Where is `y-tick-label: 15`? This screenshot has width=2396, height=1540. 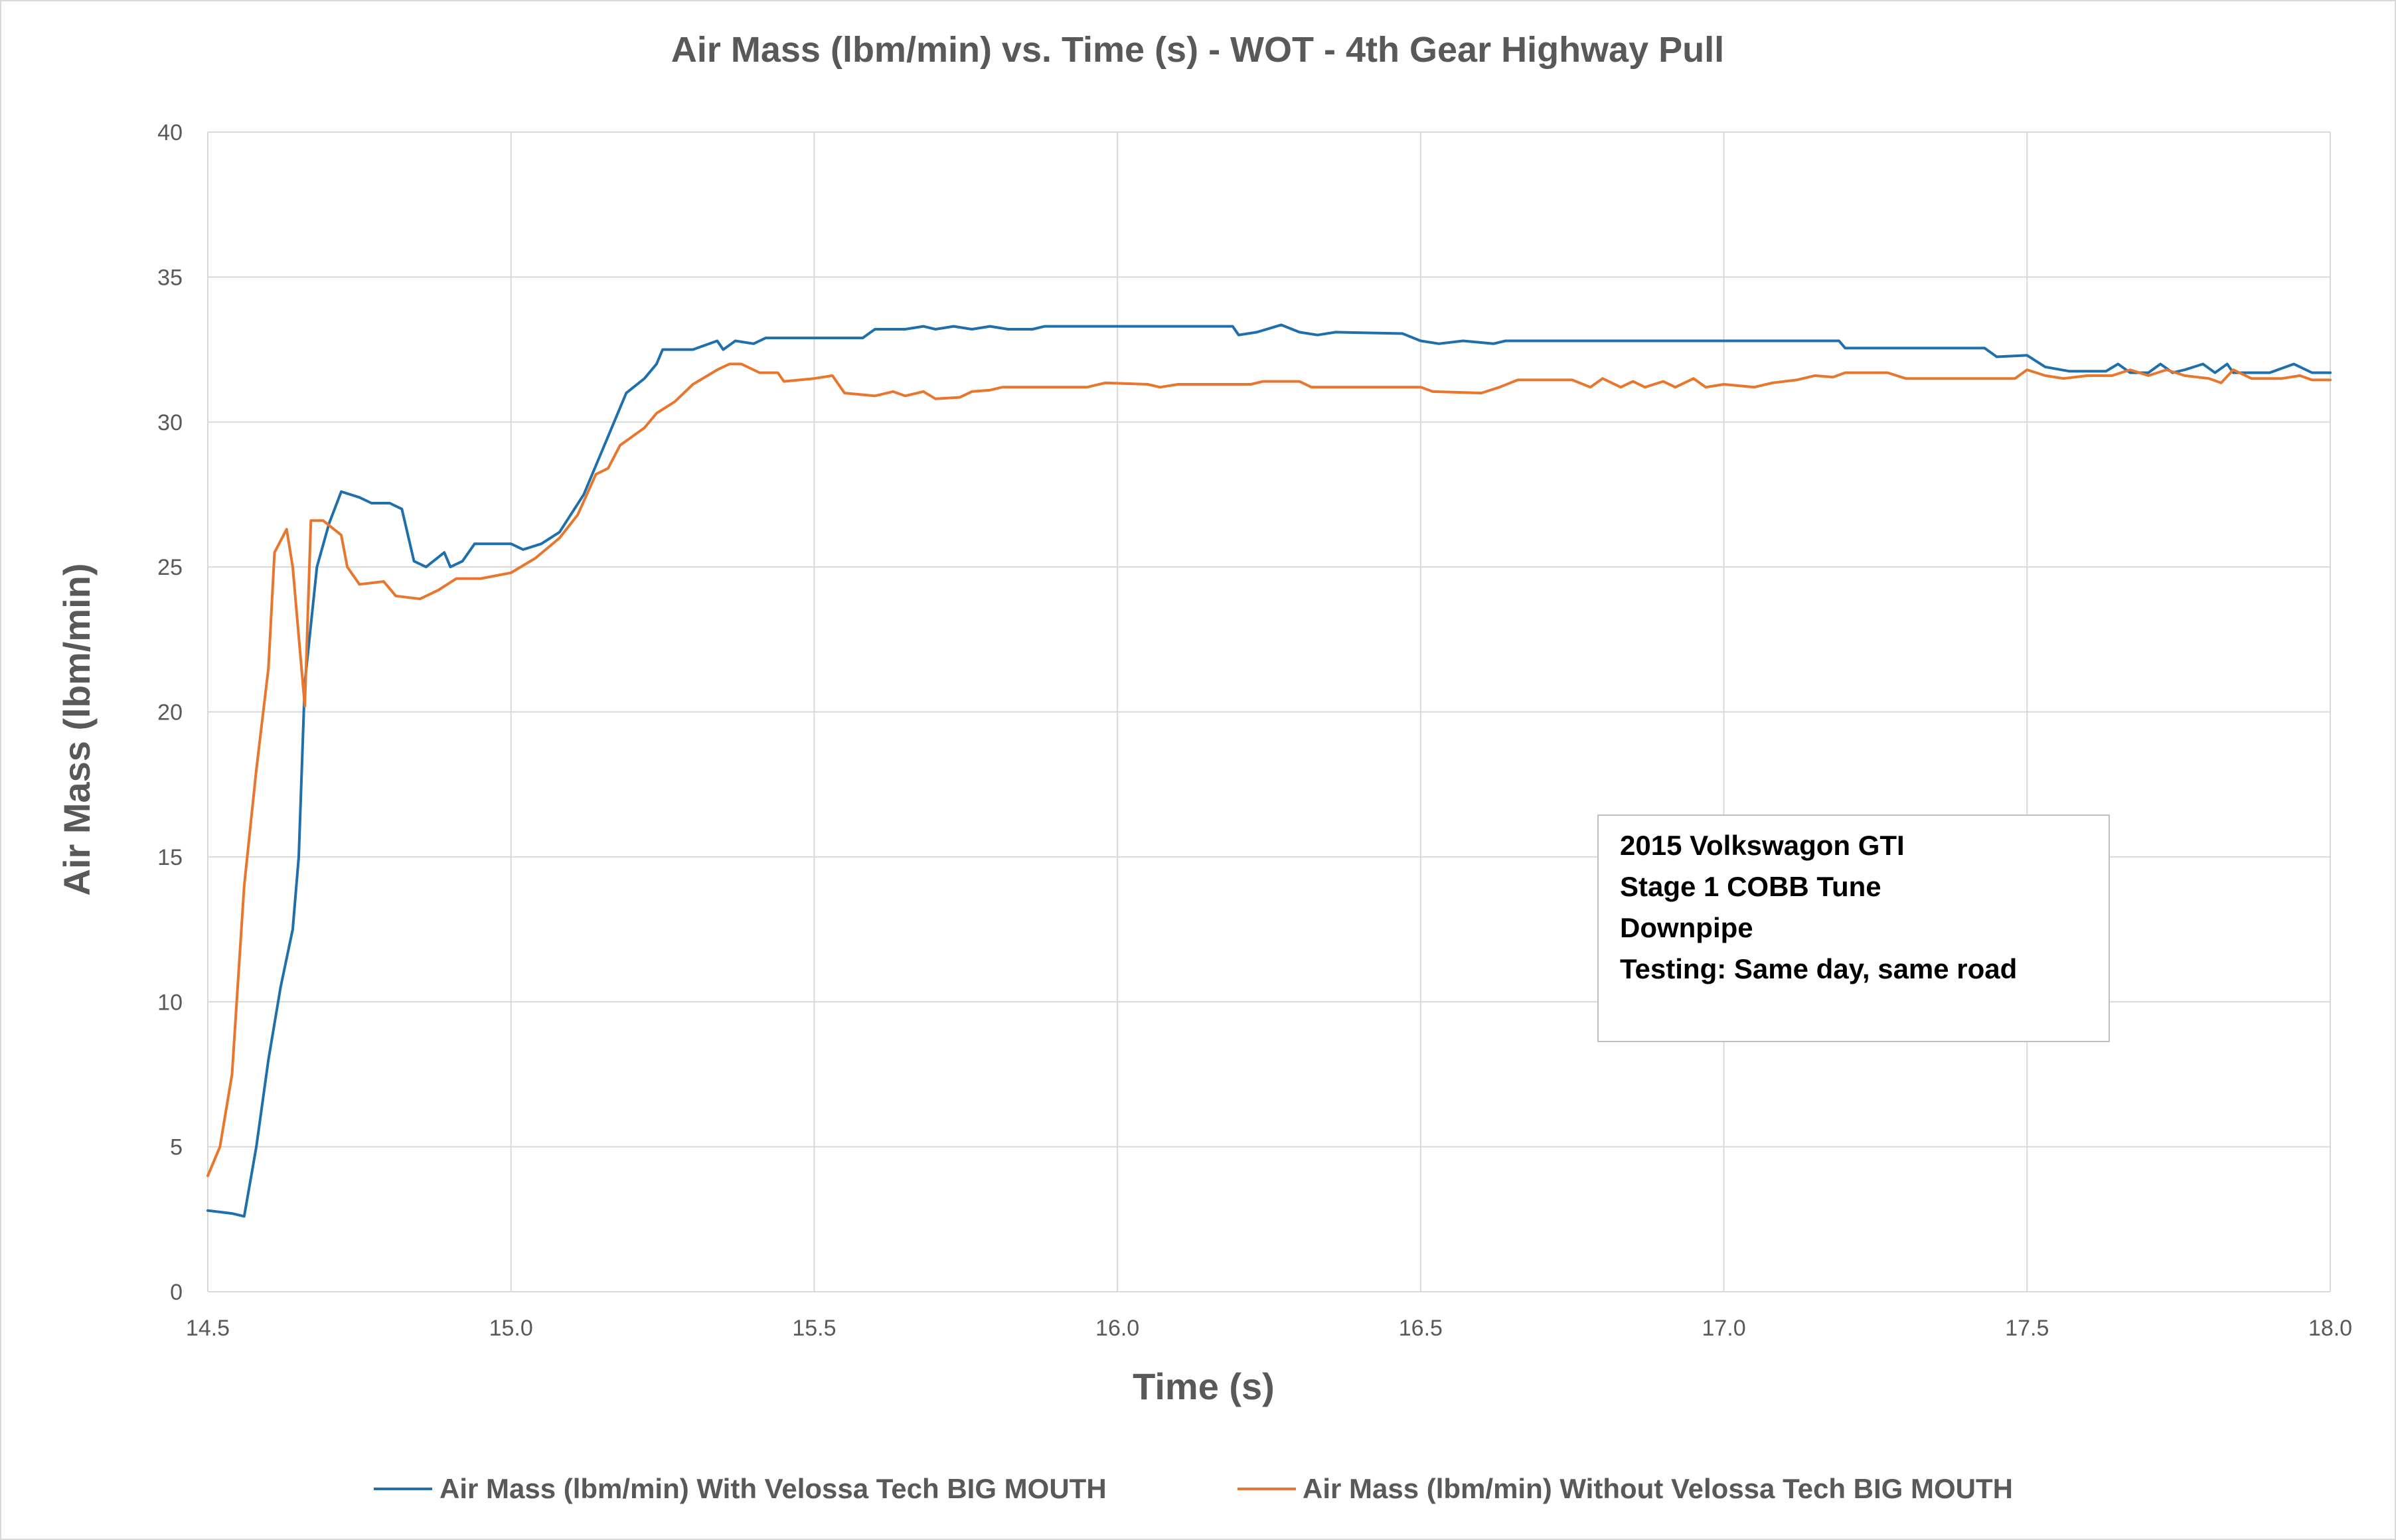 y-tick-label: 15 is located at coordinates (170, 857).